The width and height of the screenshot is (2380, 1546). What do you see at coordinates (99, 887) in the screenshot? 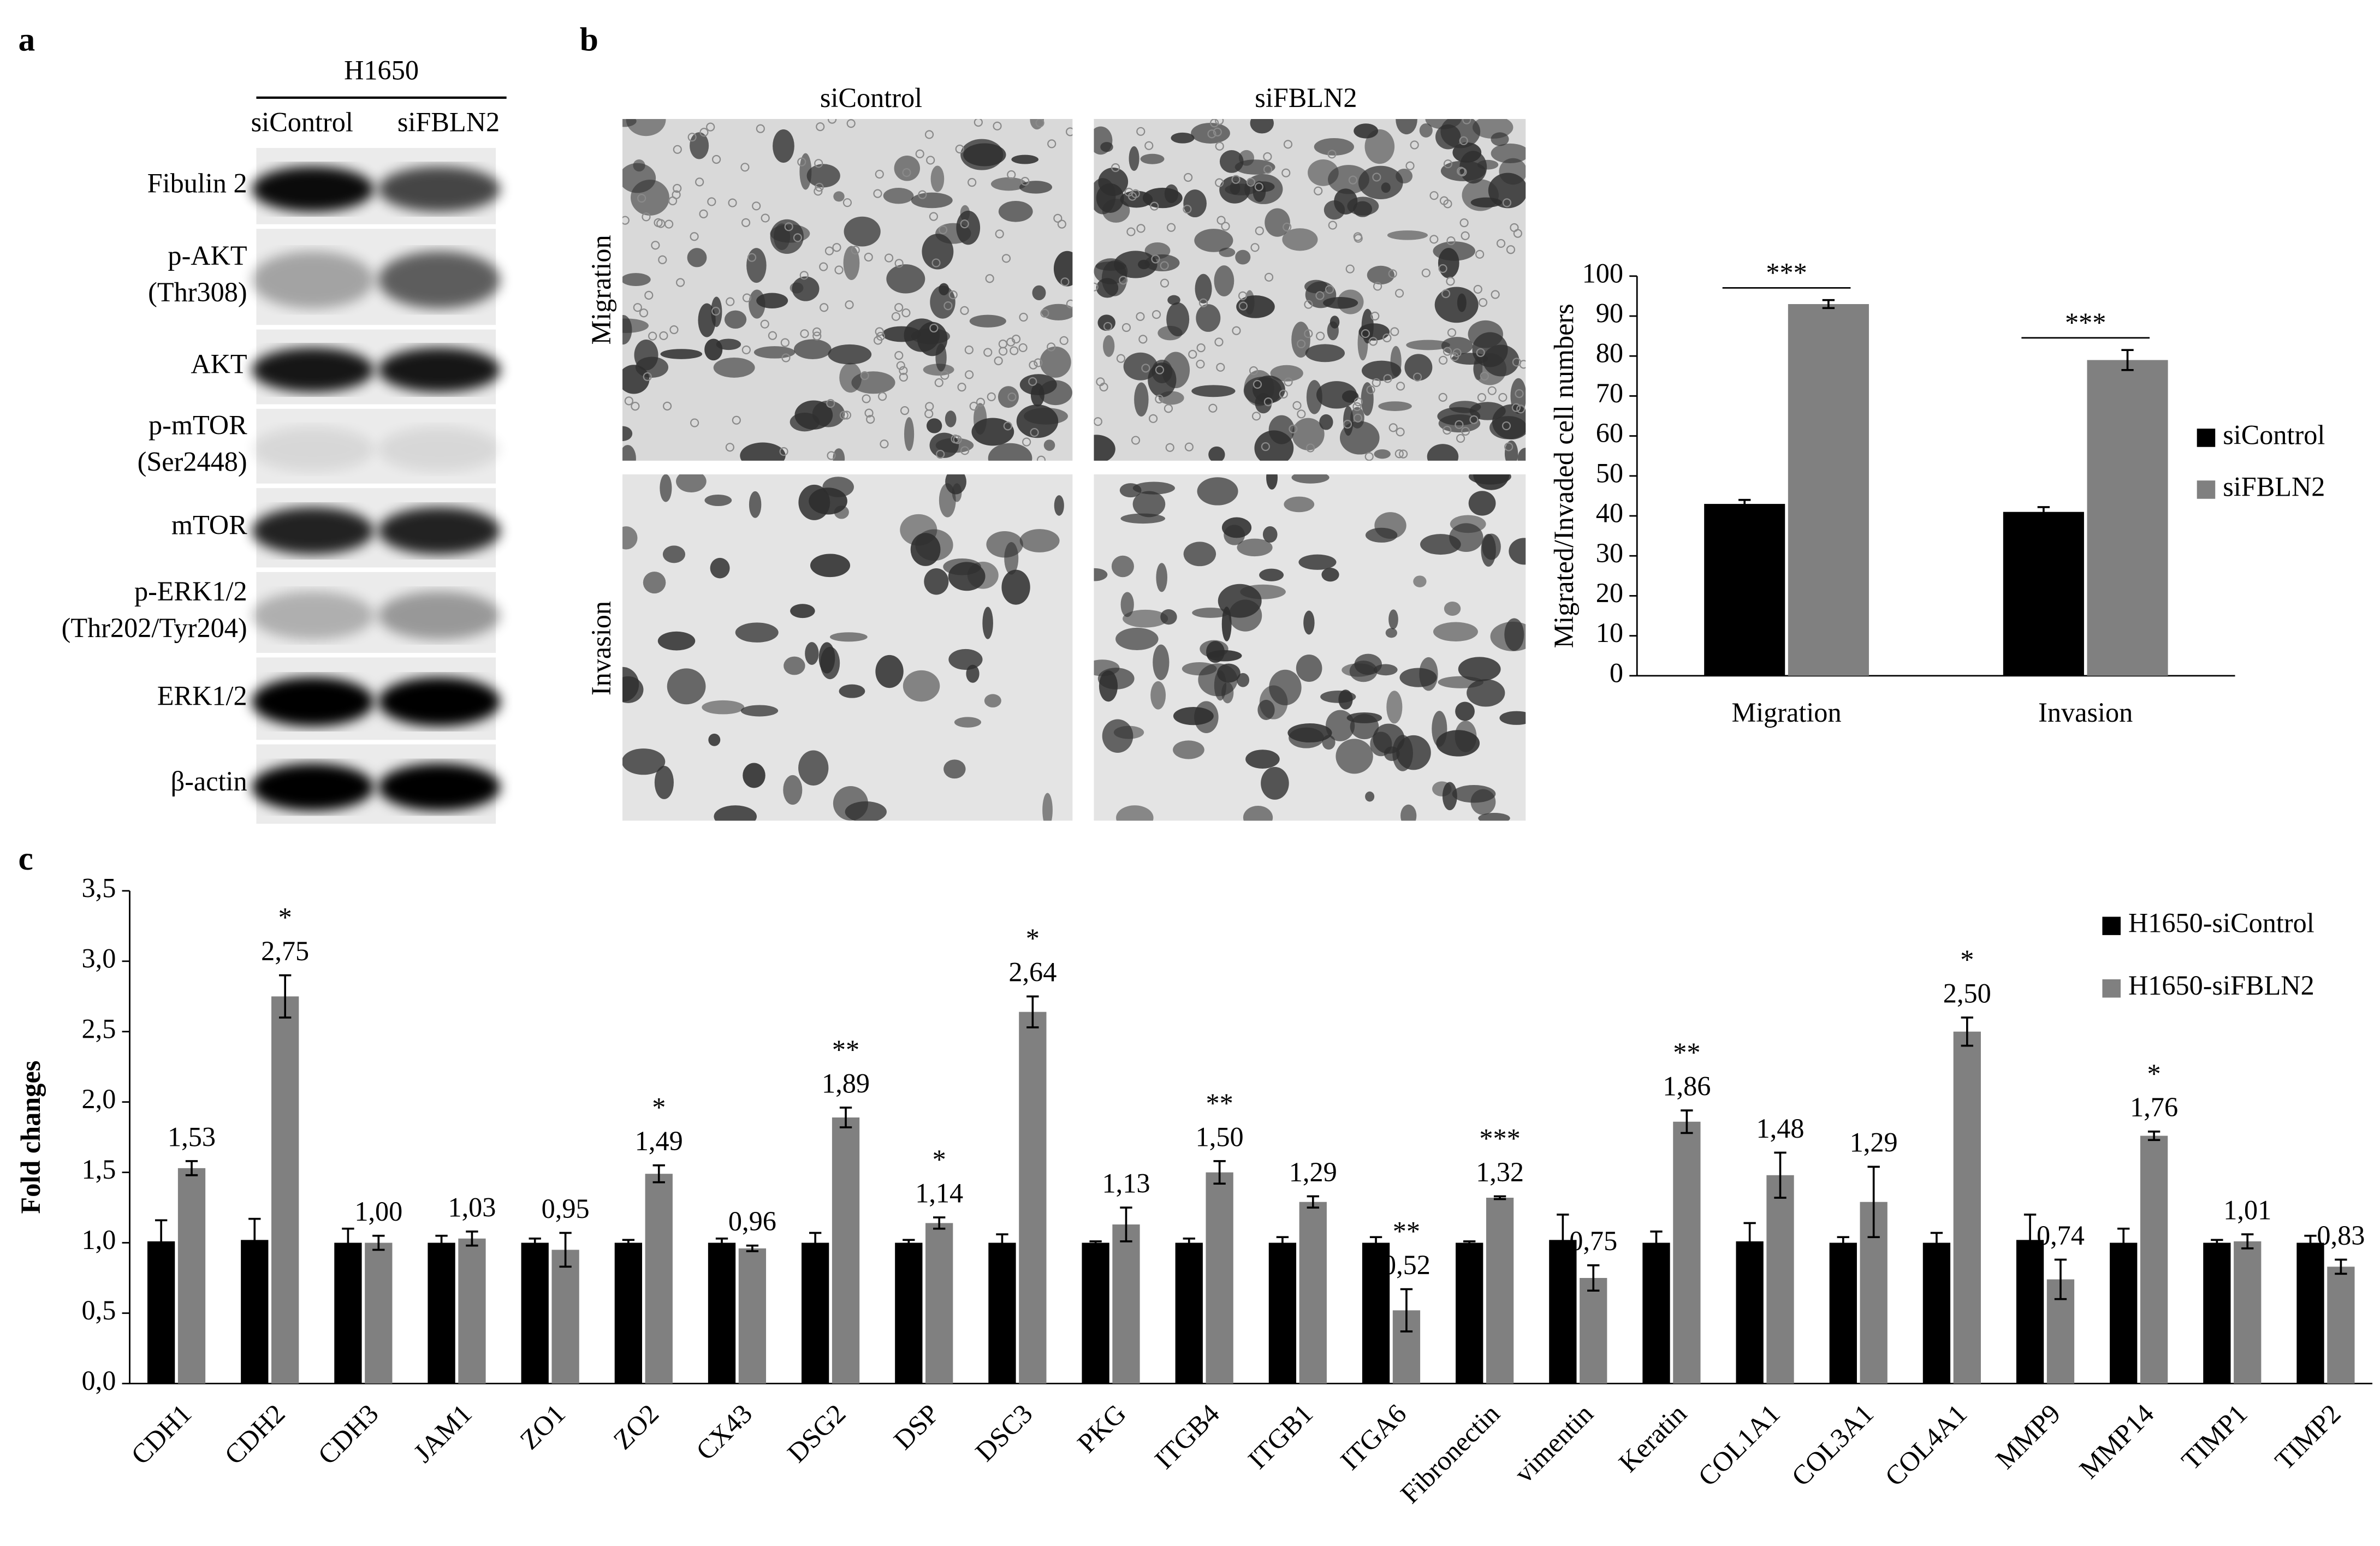
I see `y-tick-label: 3,5` at bounding box center [99, 887].